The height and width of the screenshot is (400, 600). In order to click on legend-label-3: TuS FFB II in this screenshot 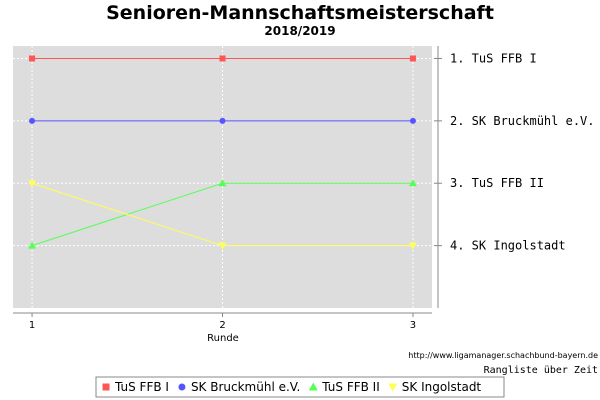, I will do `click(350, 387)`.